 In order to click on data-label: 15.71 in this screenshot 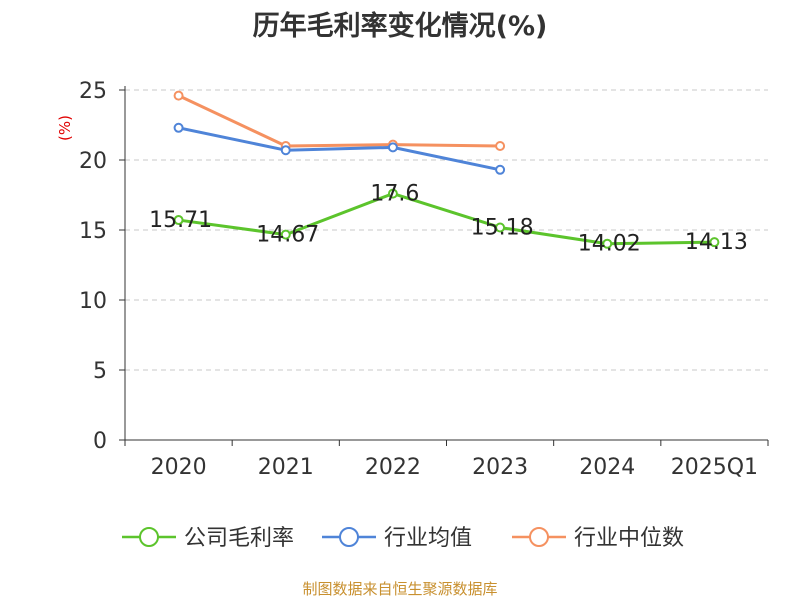, I will do `click(180, 220)`.